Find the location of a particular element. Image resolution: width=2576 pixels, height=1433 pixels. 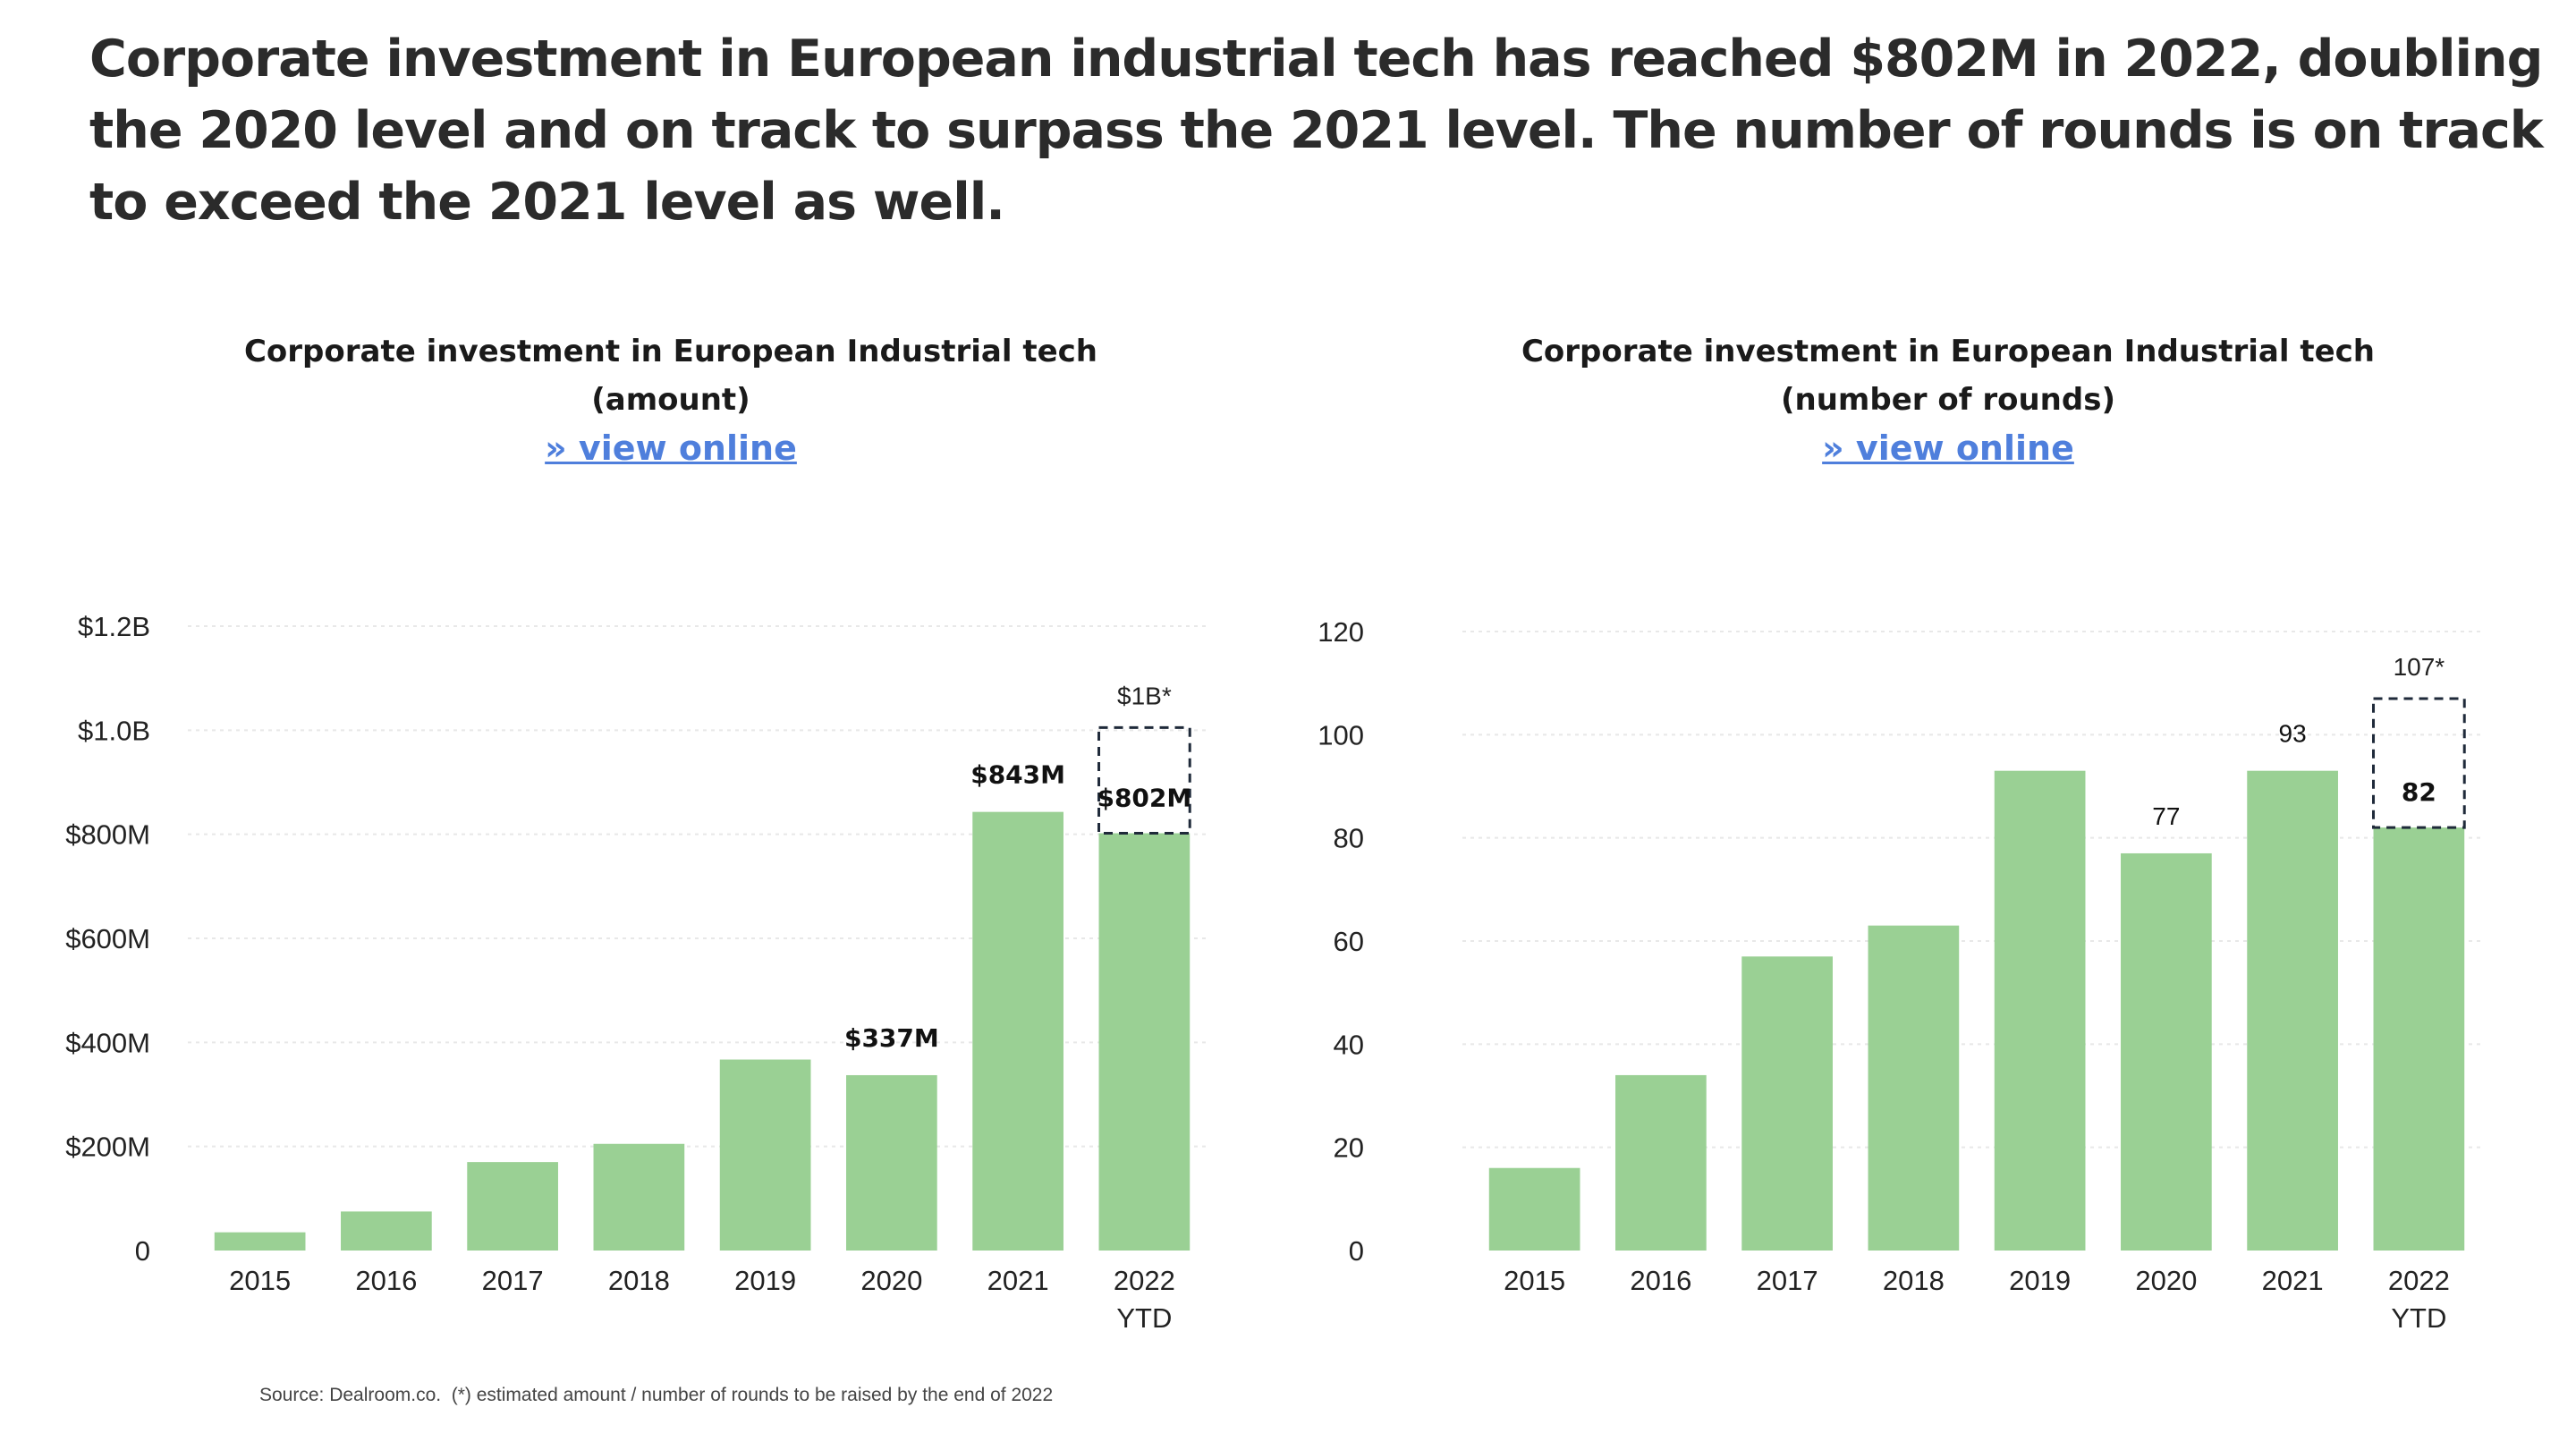

y-tick-label: $1.0B is located at coordinates (114, 730).